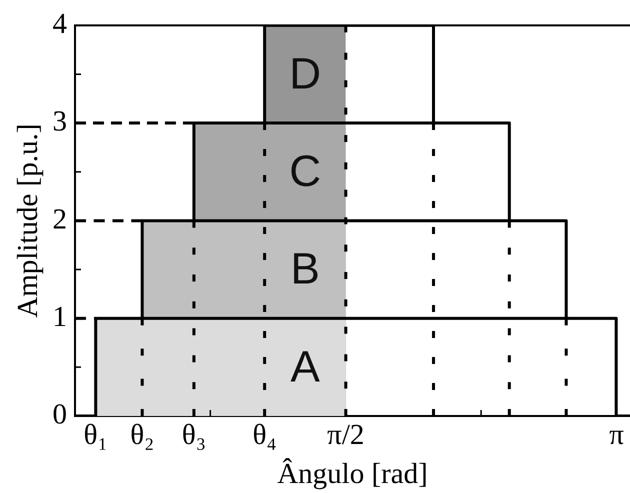  I want to click on x-tick-label: θ₂, so click(142, 435).